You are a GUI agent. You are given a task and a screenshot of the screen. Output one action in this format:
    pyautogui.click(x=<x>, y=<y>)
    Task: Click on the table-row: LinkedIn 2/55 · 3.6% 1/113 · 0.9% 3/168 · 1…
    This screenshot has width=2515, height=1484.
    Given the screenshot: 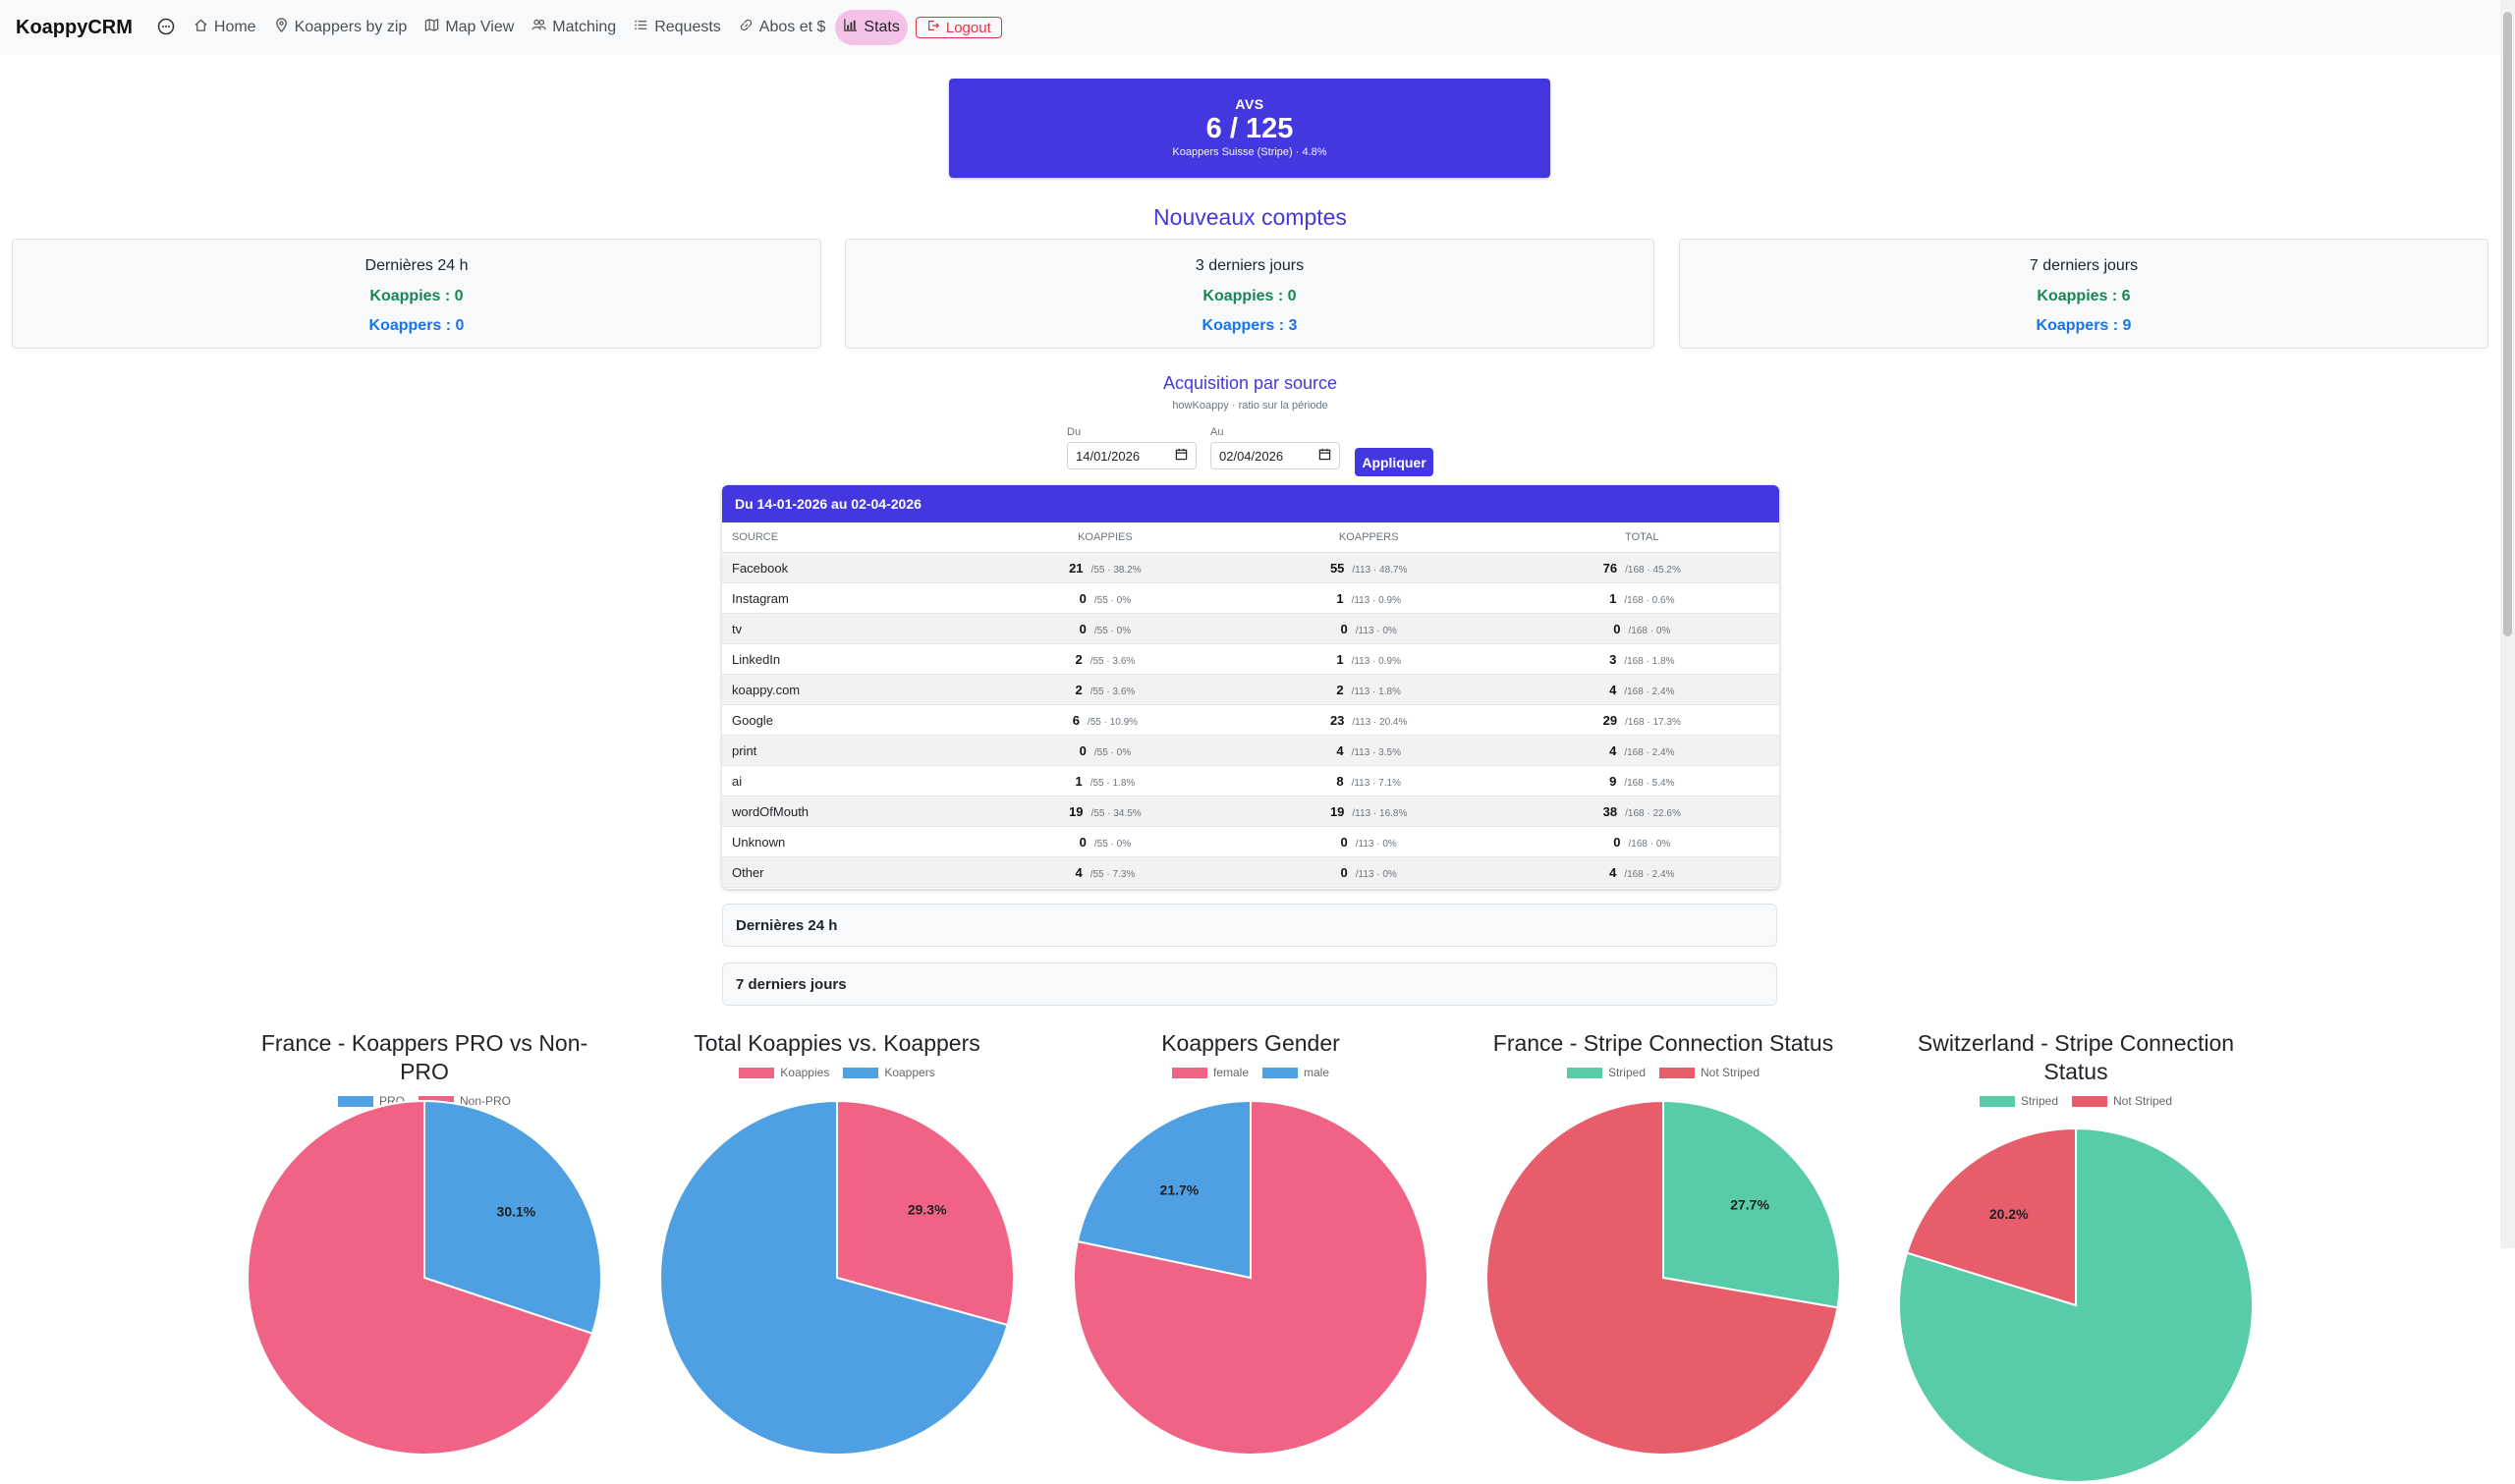 What is the action you would take?
    pyautogui.click(x=1250, y=659)
    